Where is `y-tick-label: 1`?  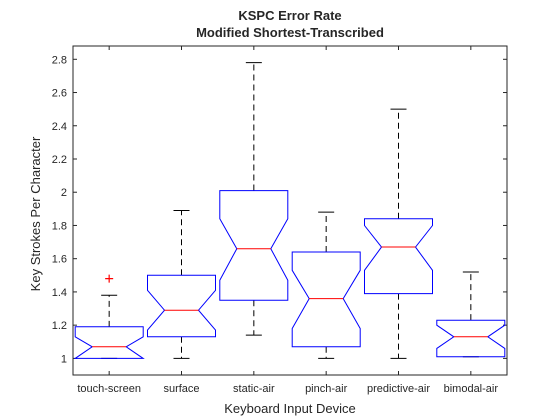
y-tick-label: 1 is located at coordinates (64, 359).